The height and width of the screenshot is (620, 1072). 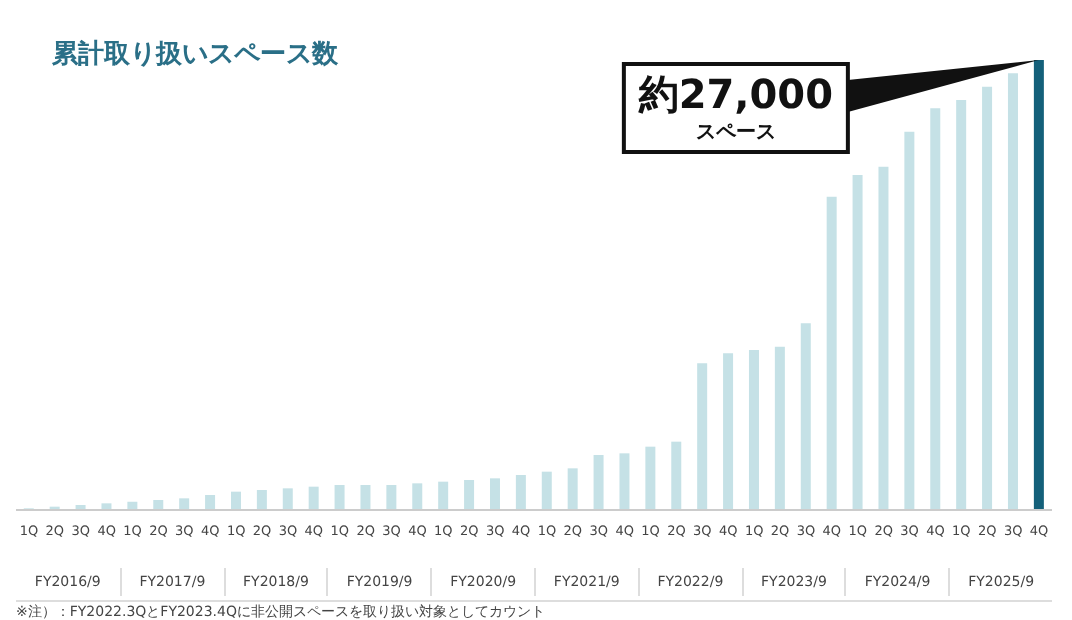 I want to click on chart-title: 累計取り扱いスペース数, so click(x=195, y=54).